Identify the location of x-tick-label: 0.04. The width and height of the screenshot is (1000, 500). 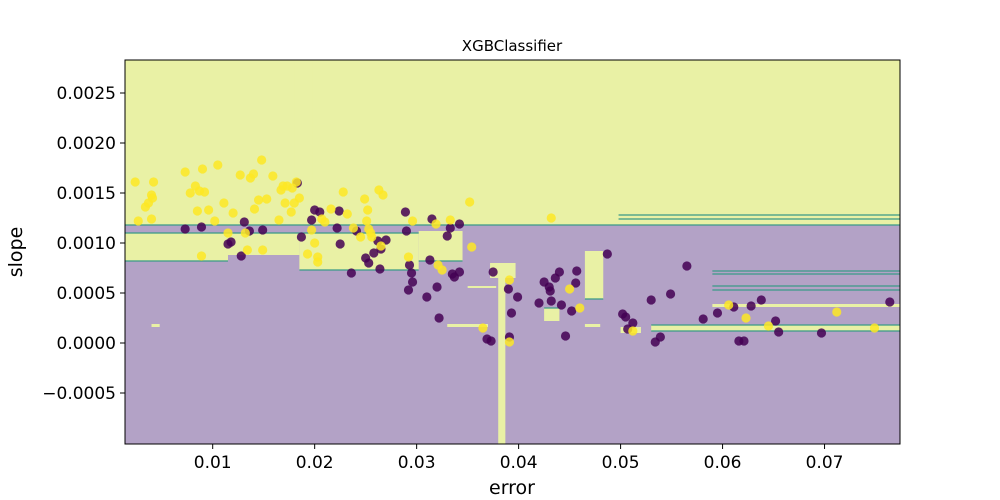
(519, 463).